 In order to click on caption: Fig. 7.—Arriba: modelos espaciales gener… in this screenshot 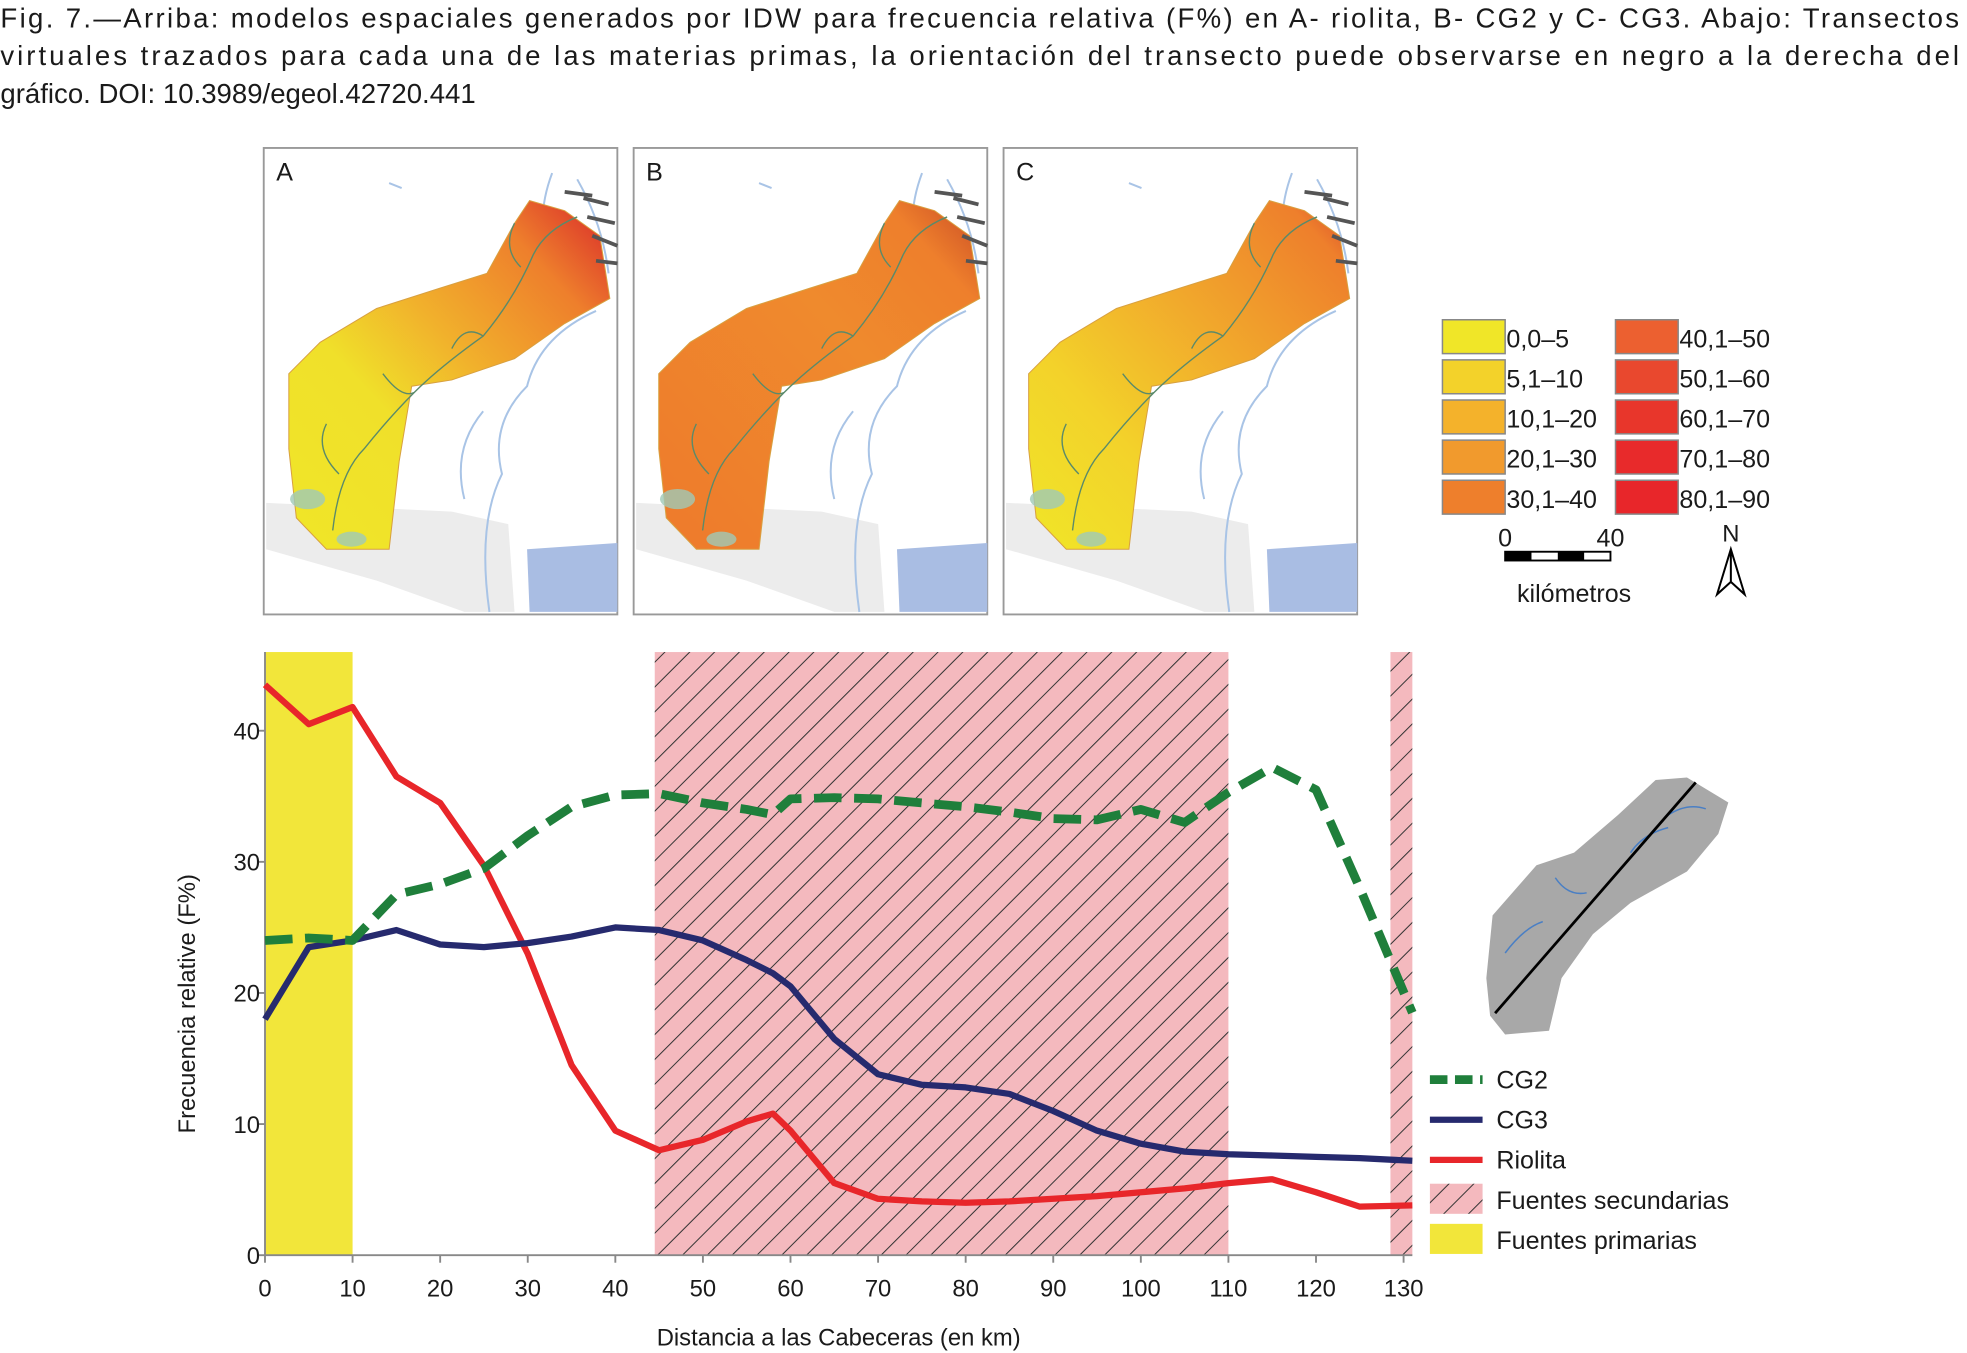, I will do `click(979, 56)`.